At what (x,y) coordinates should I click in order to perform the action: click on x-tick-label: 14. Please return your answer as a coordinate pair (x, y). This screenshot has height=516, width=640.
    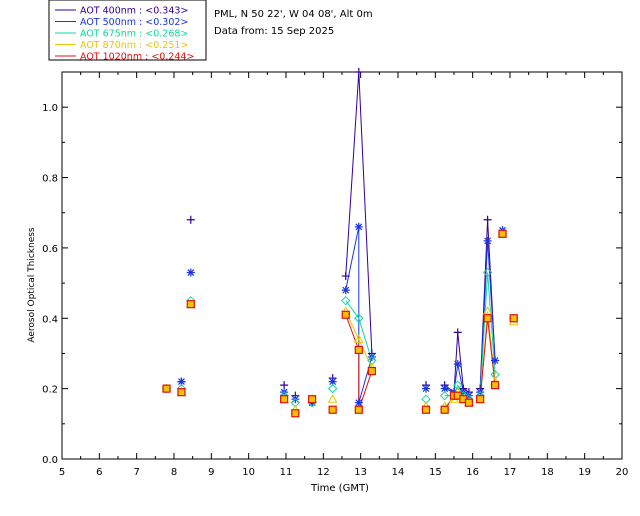
    Looking at the image, I should click on (398, 472).